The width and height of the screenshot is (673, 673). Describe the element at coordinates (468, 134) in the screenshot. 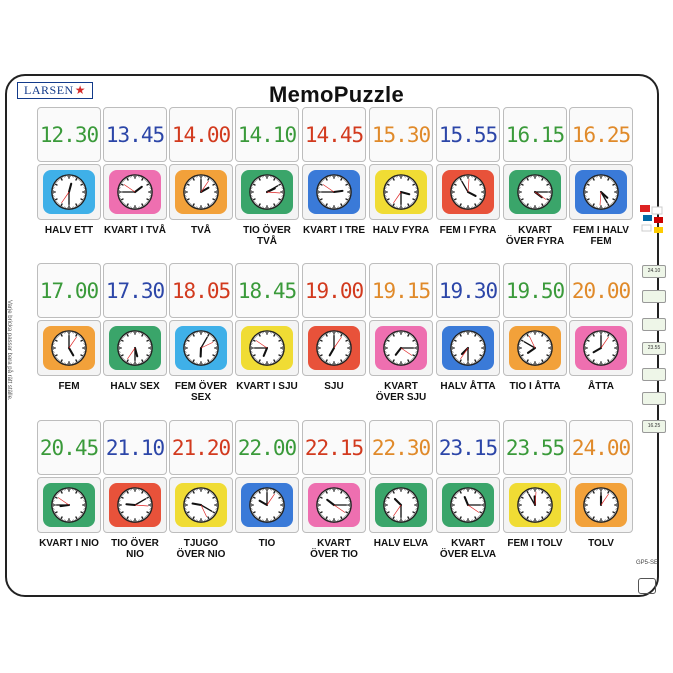

I see `digital-time: 15.55` at that location.